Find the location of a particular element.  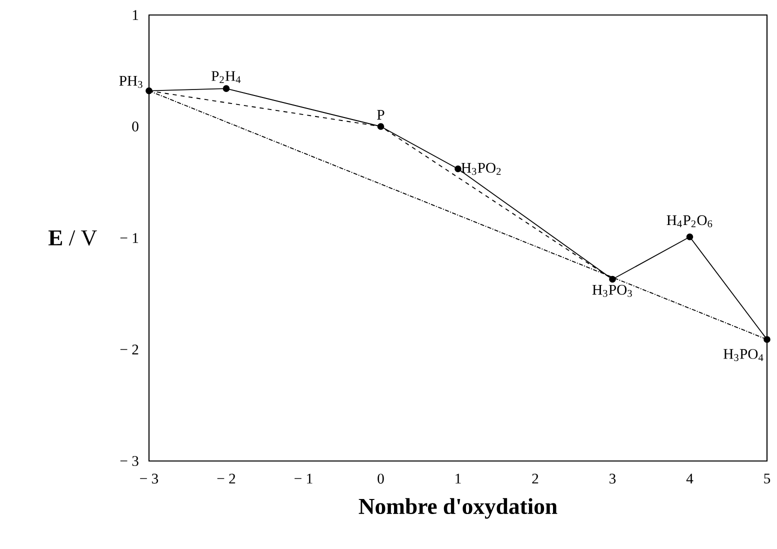

x-tick-label: 2 is located at coordinates (535, 479).